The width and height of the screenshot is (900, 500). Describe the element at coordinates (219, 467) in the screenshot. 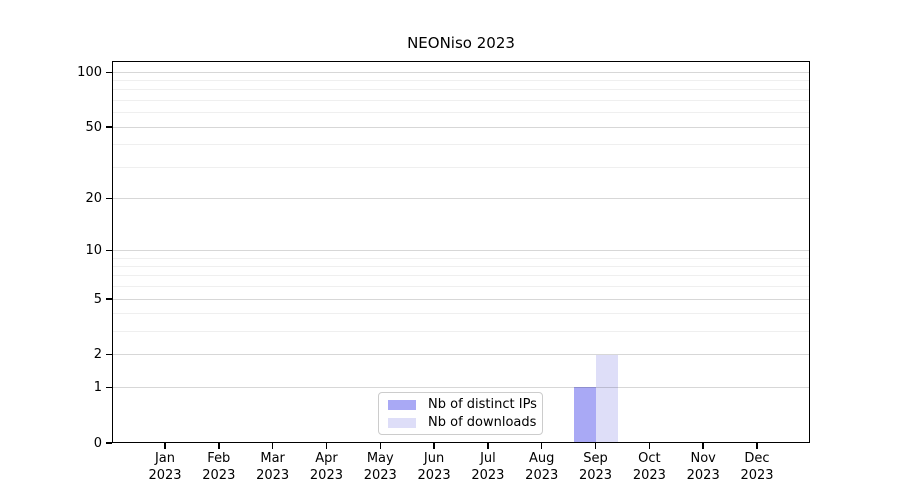

I see `x-tick-label: Feb 2023` at that location.